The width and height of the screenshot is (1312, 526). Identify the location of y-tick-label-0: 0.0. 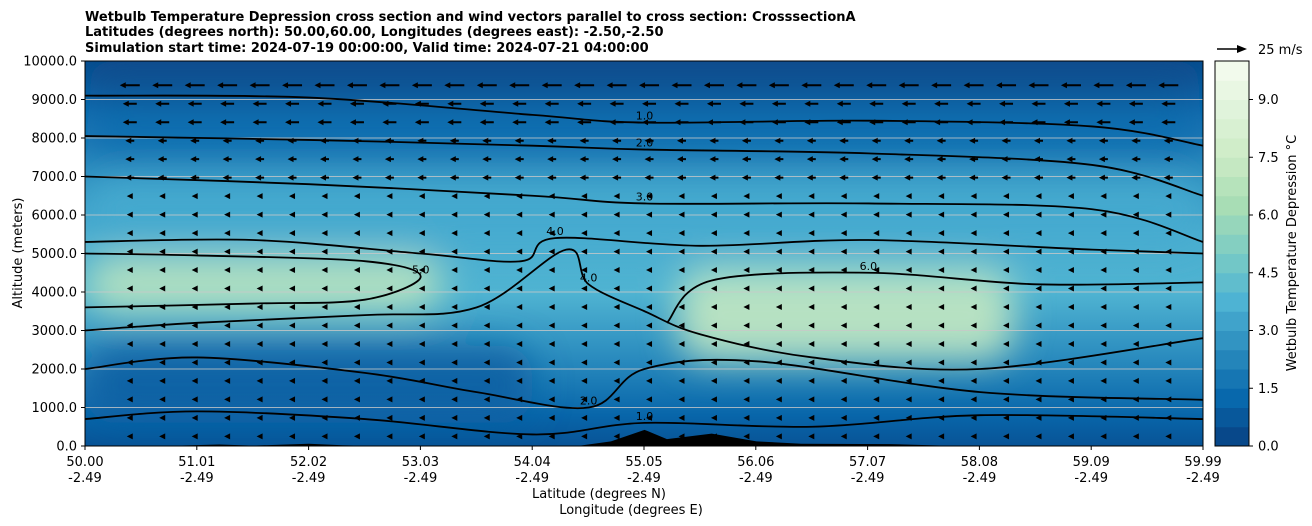
(66, 447).